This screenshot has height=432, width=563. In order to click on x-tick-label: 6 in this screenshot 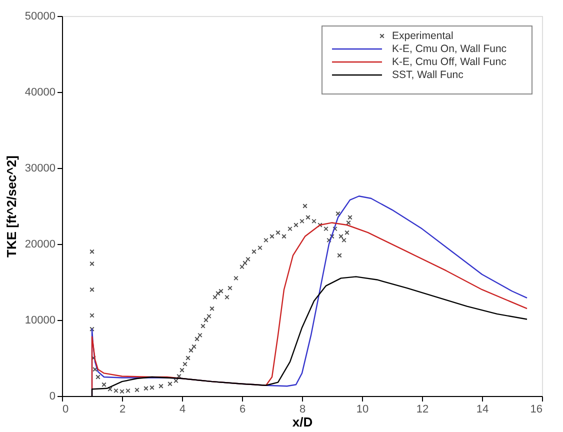, I will do `click(242, 410)`.